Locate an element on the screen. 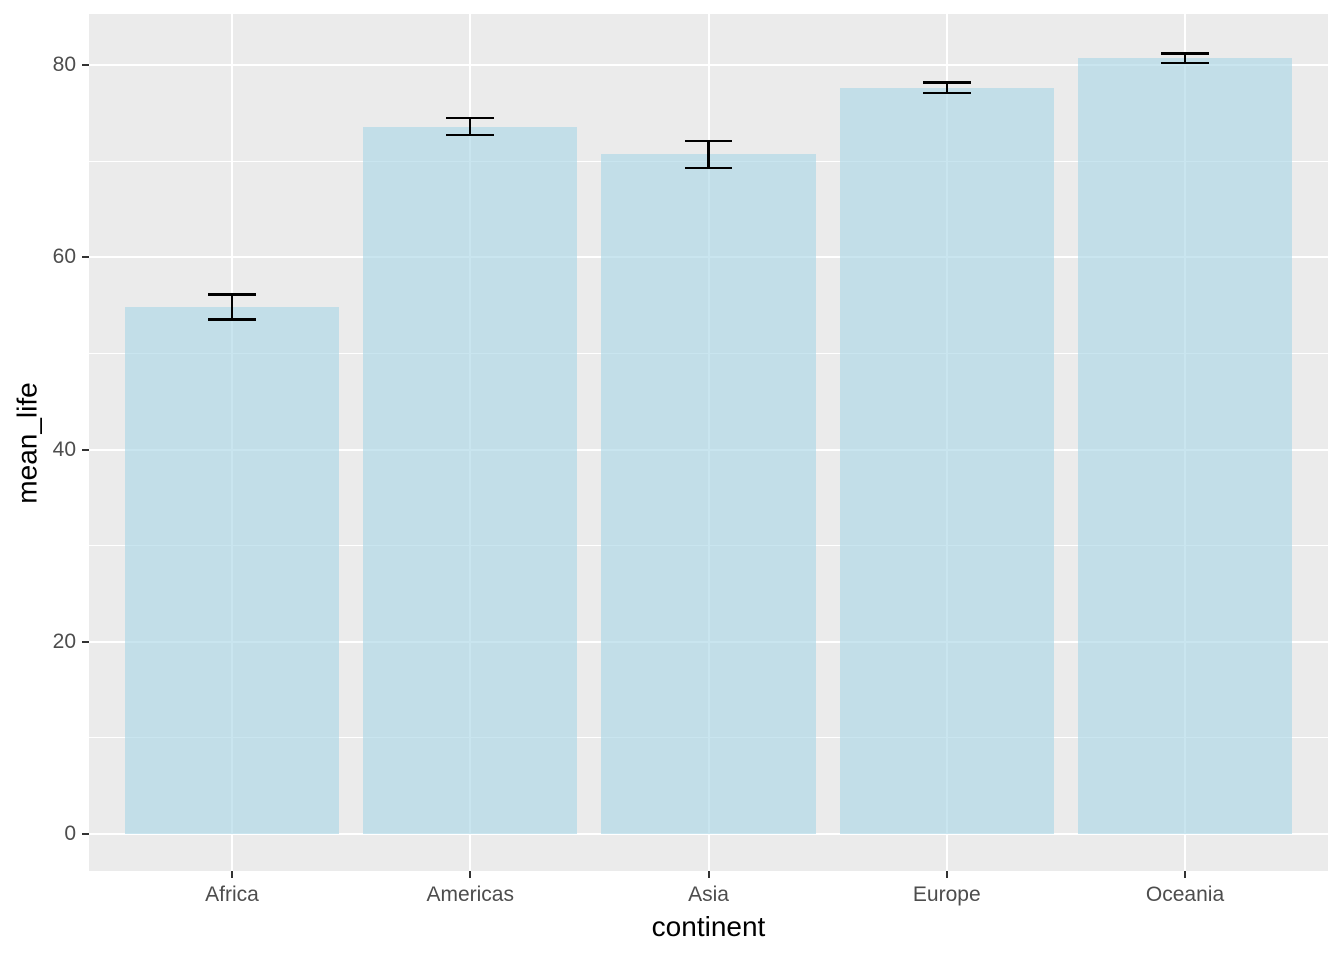 This screenshot has height=960, width=1344. x-axis-title: continent is located at coordinates (708, 926).